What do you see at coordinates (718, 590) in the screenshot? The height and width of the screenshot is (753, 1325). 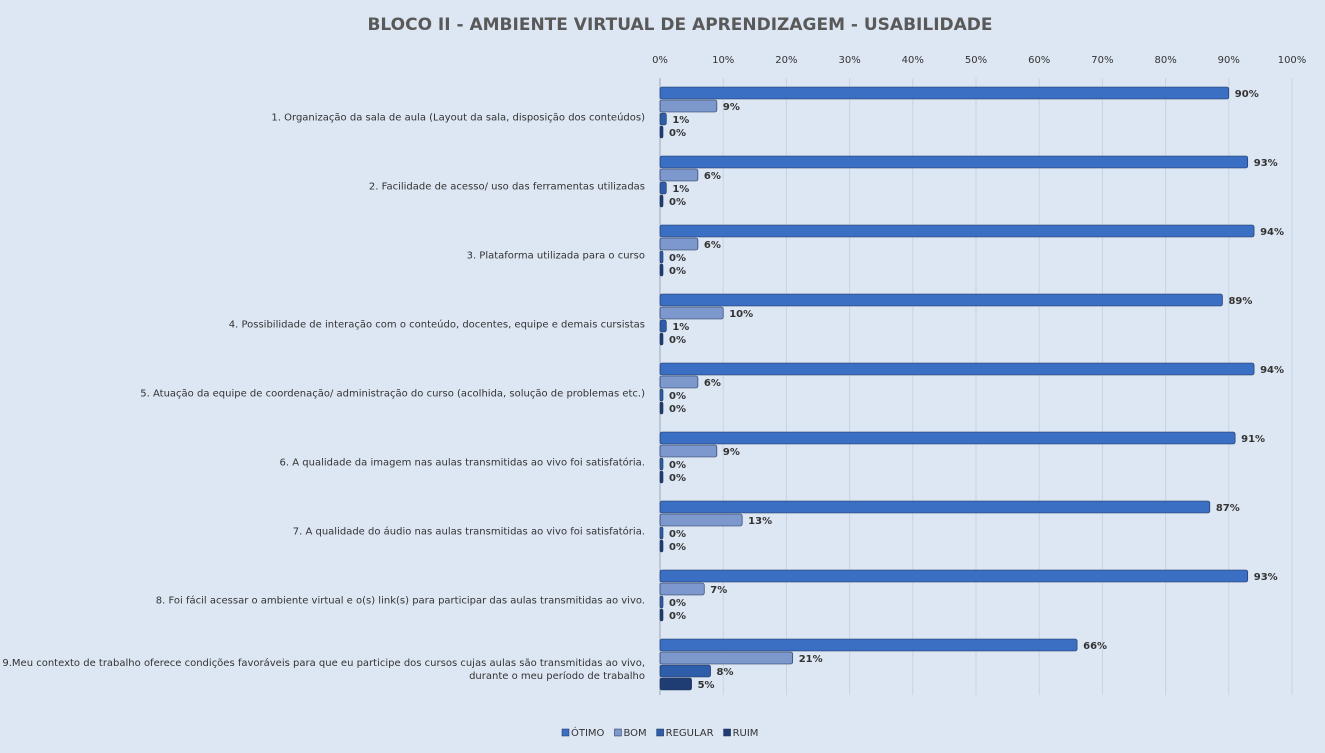 I see `data-label: 7%` at bounding box center [718, 590].